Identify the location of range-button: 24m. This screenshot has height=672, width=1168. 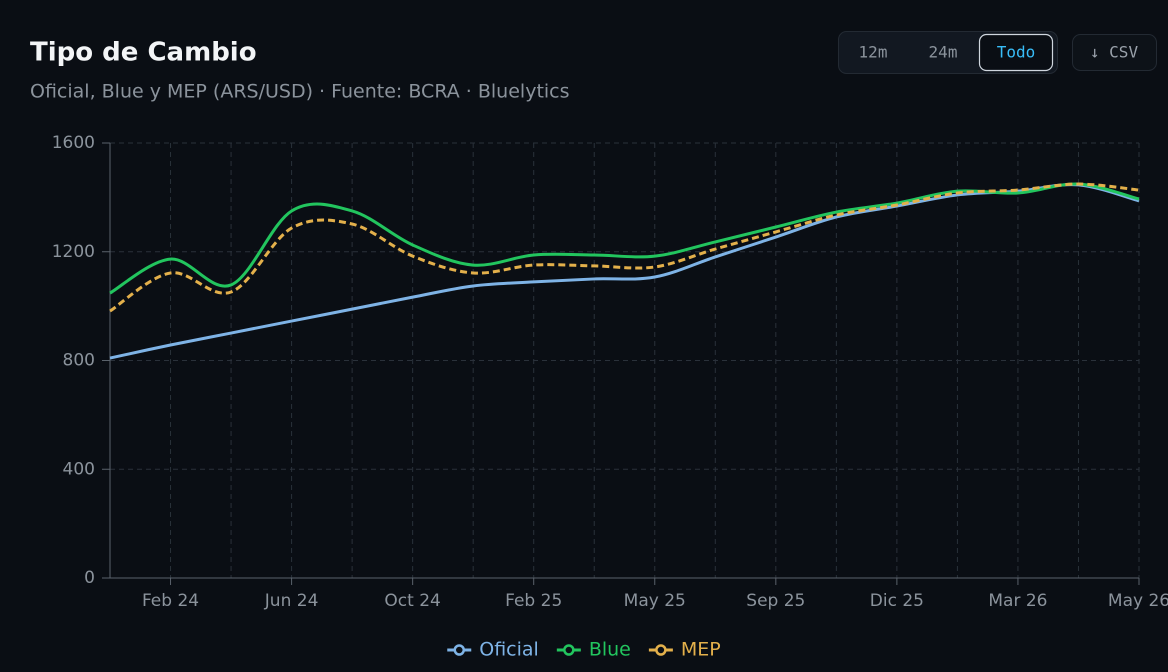
(943, 52).